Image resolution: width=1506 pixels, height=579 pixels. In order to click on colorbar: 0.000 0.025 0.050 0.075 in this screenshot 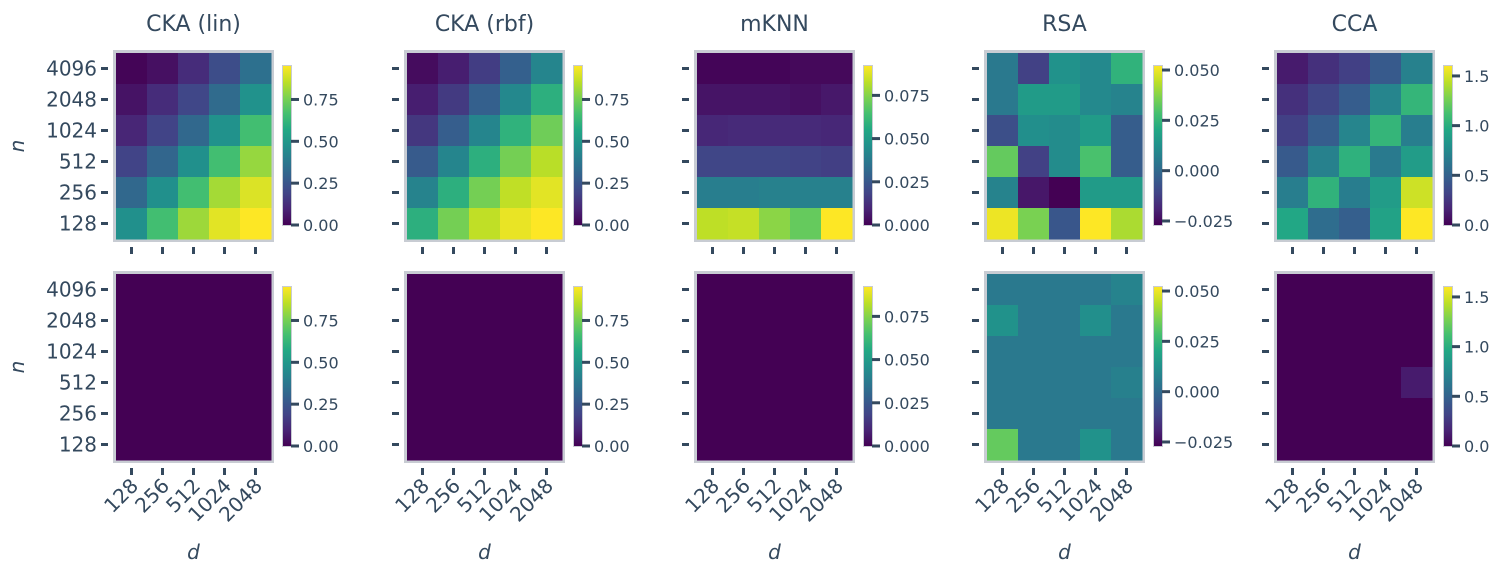, I will do `click(896, 371)`.